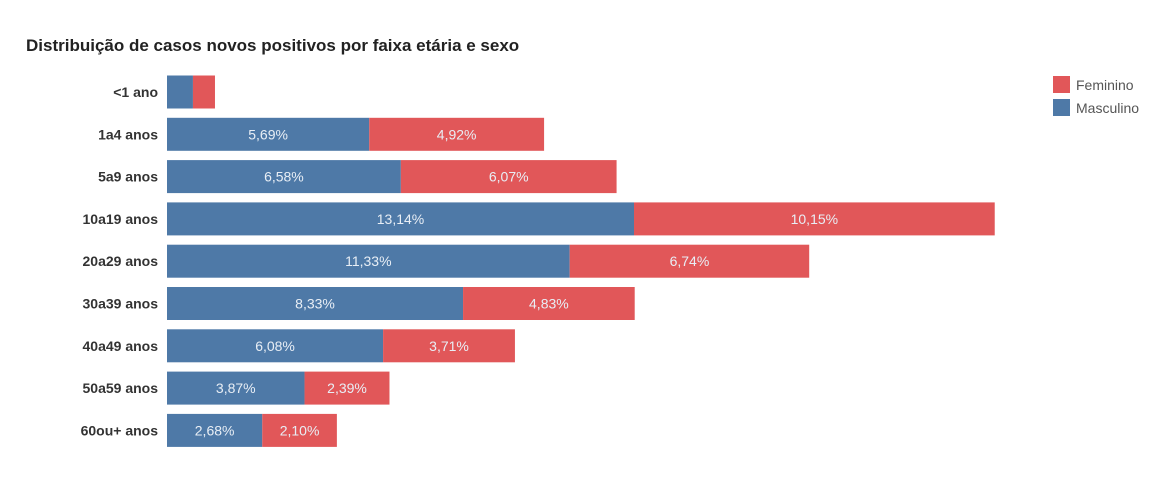  Describe the element at coordinates (1105, 84) in the screenshot. I see `legend-label: Feminino` at that location.